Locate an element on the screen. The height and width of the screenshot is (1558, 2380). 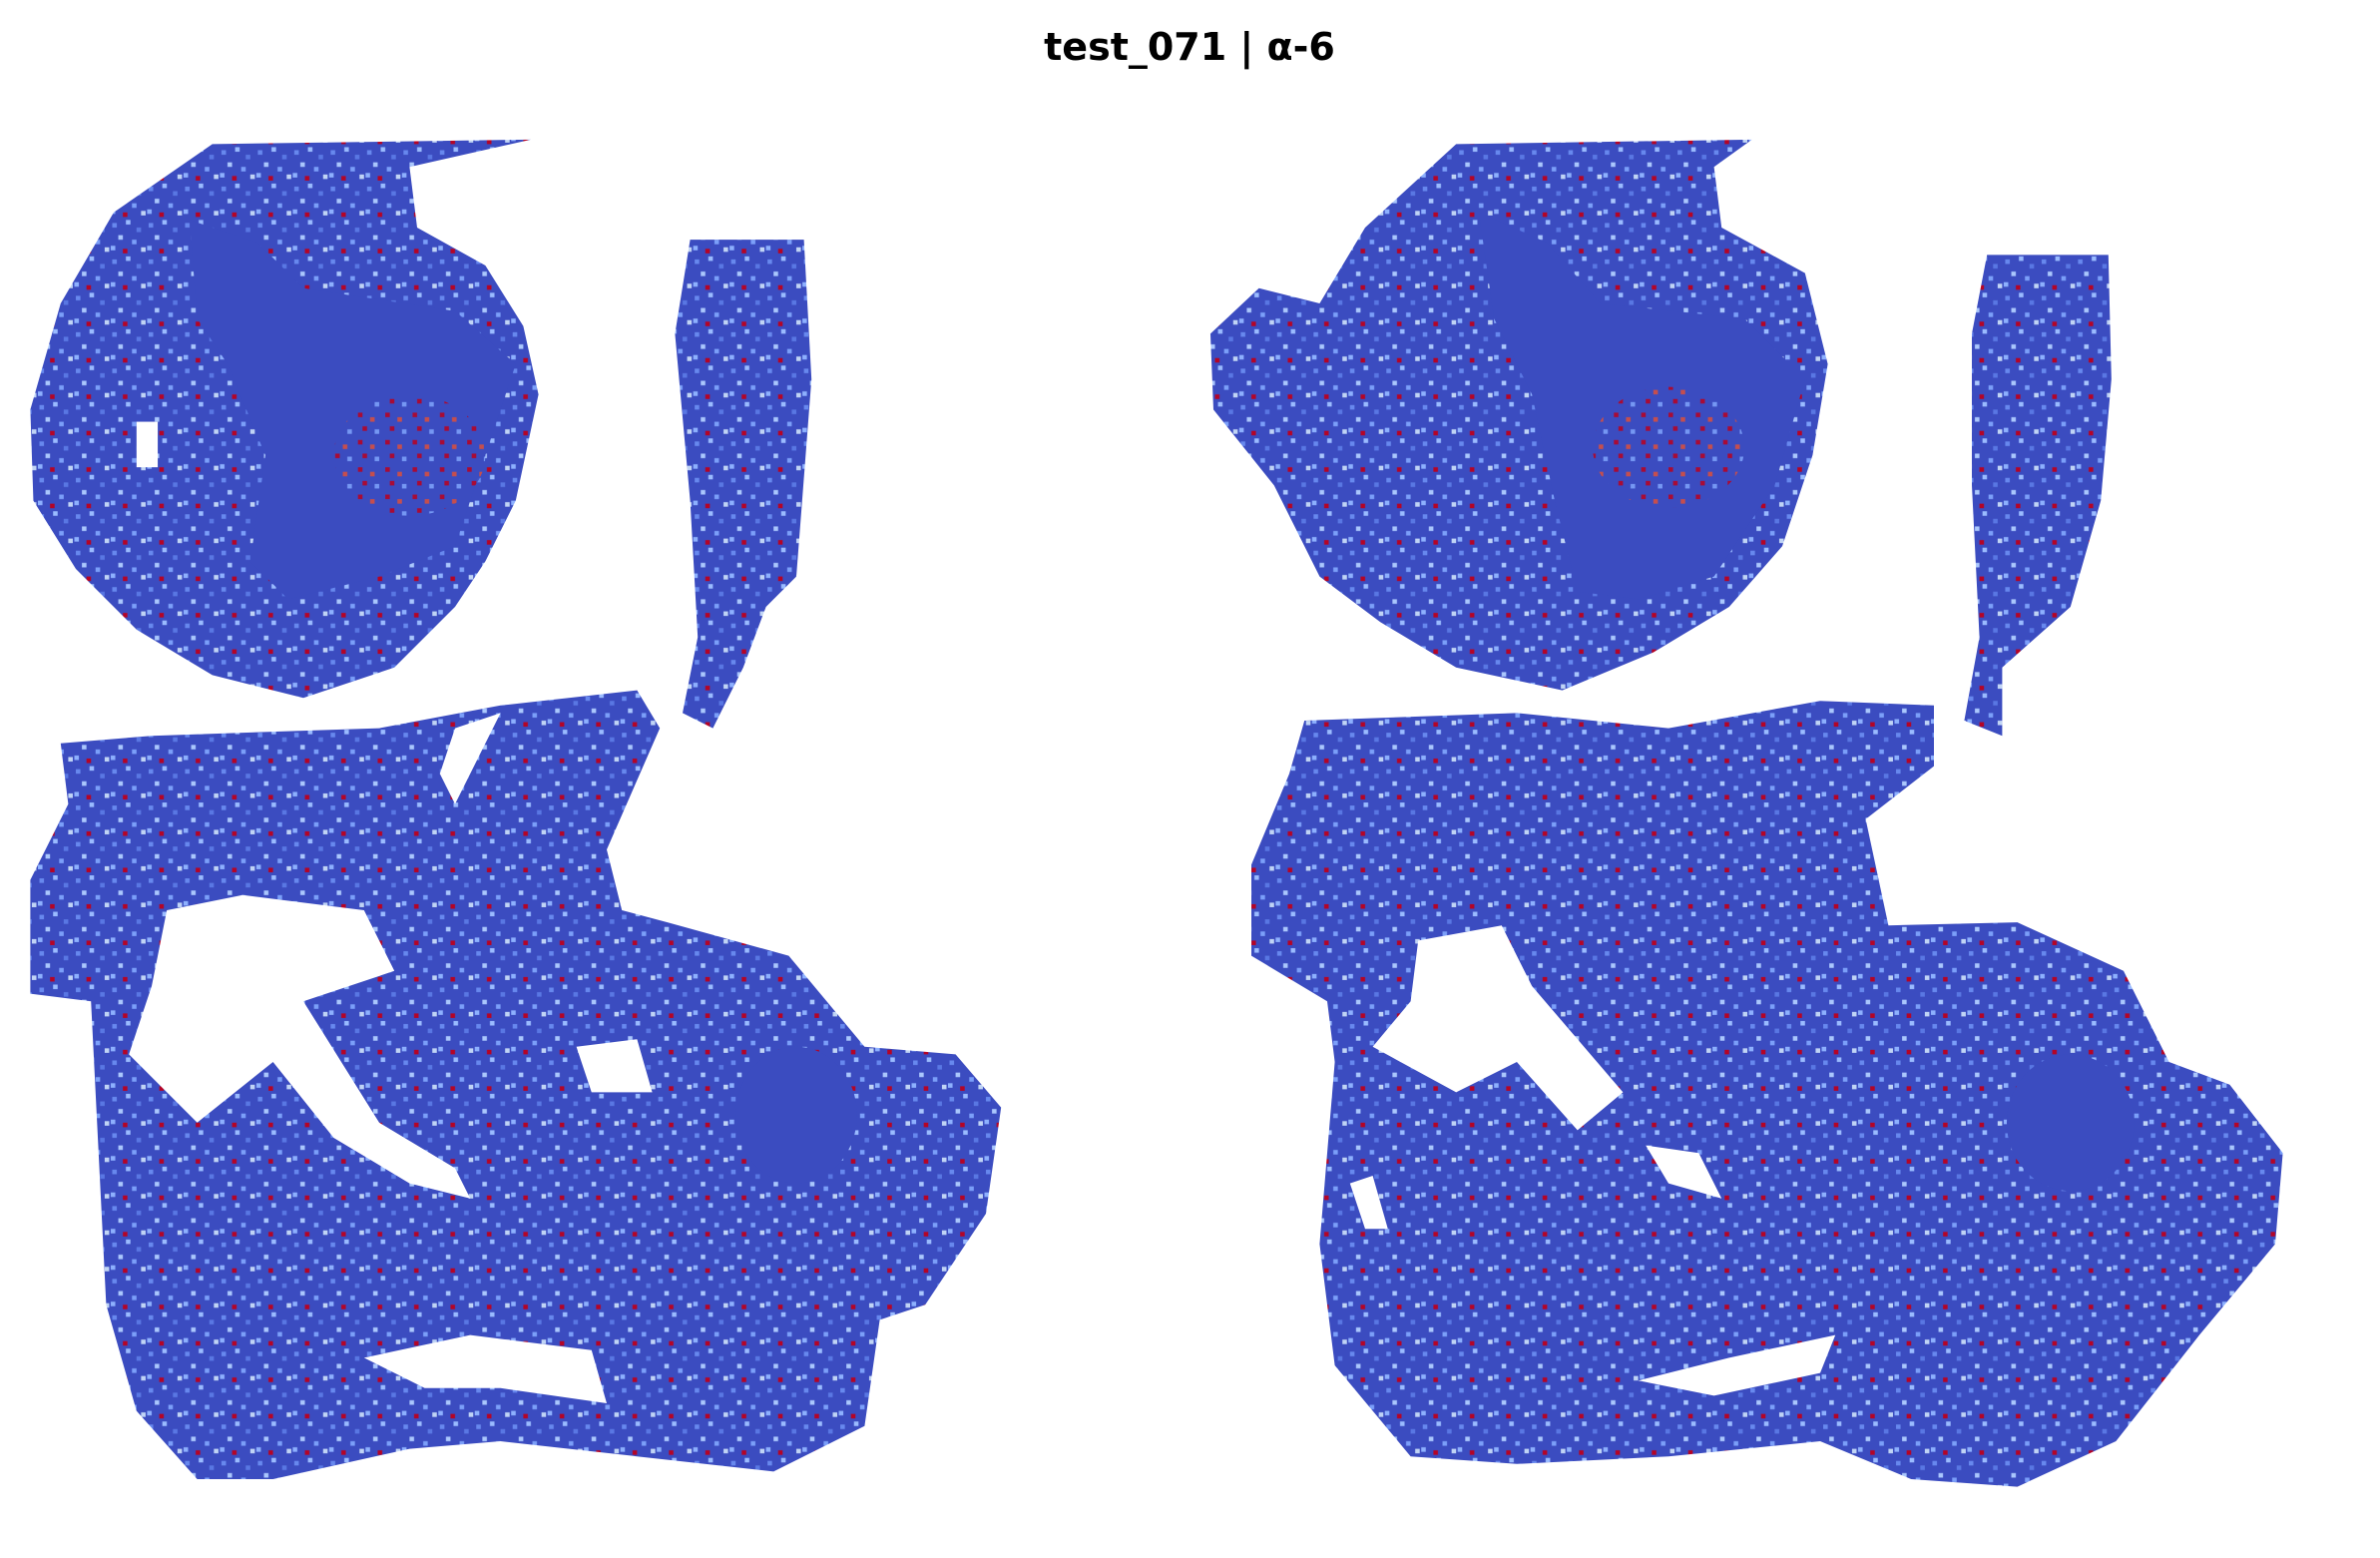
figure-title: test_071 | α-6 is located at coordinates (1189, 47).